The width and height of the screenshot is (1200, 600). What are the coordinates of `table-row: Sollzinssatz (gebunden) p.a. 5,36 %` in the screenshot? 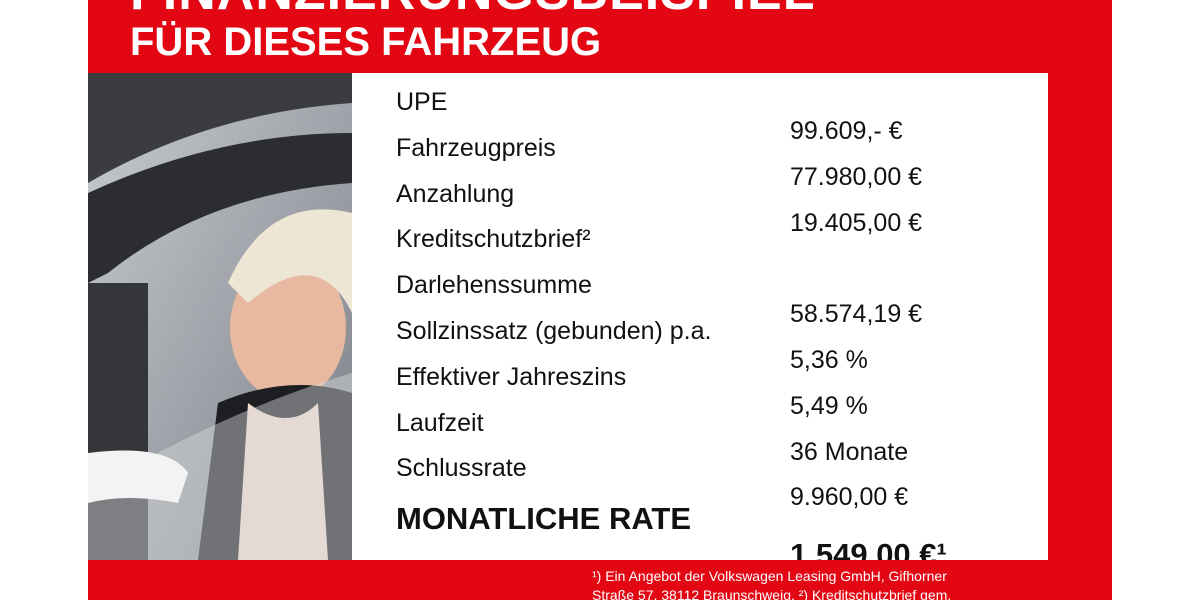 It's located at (632, 345).